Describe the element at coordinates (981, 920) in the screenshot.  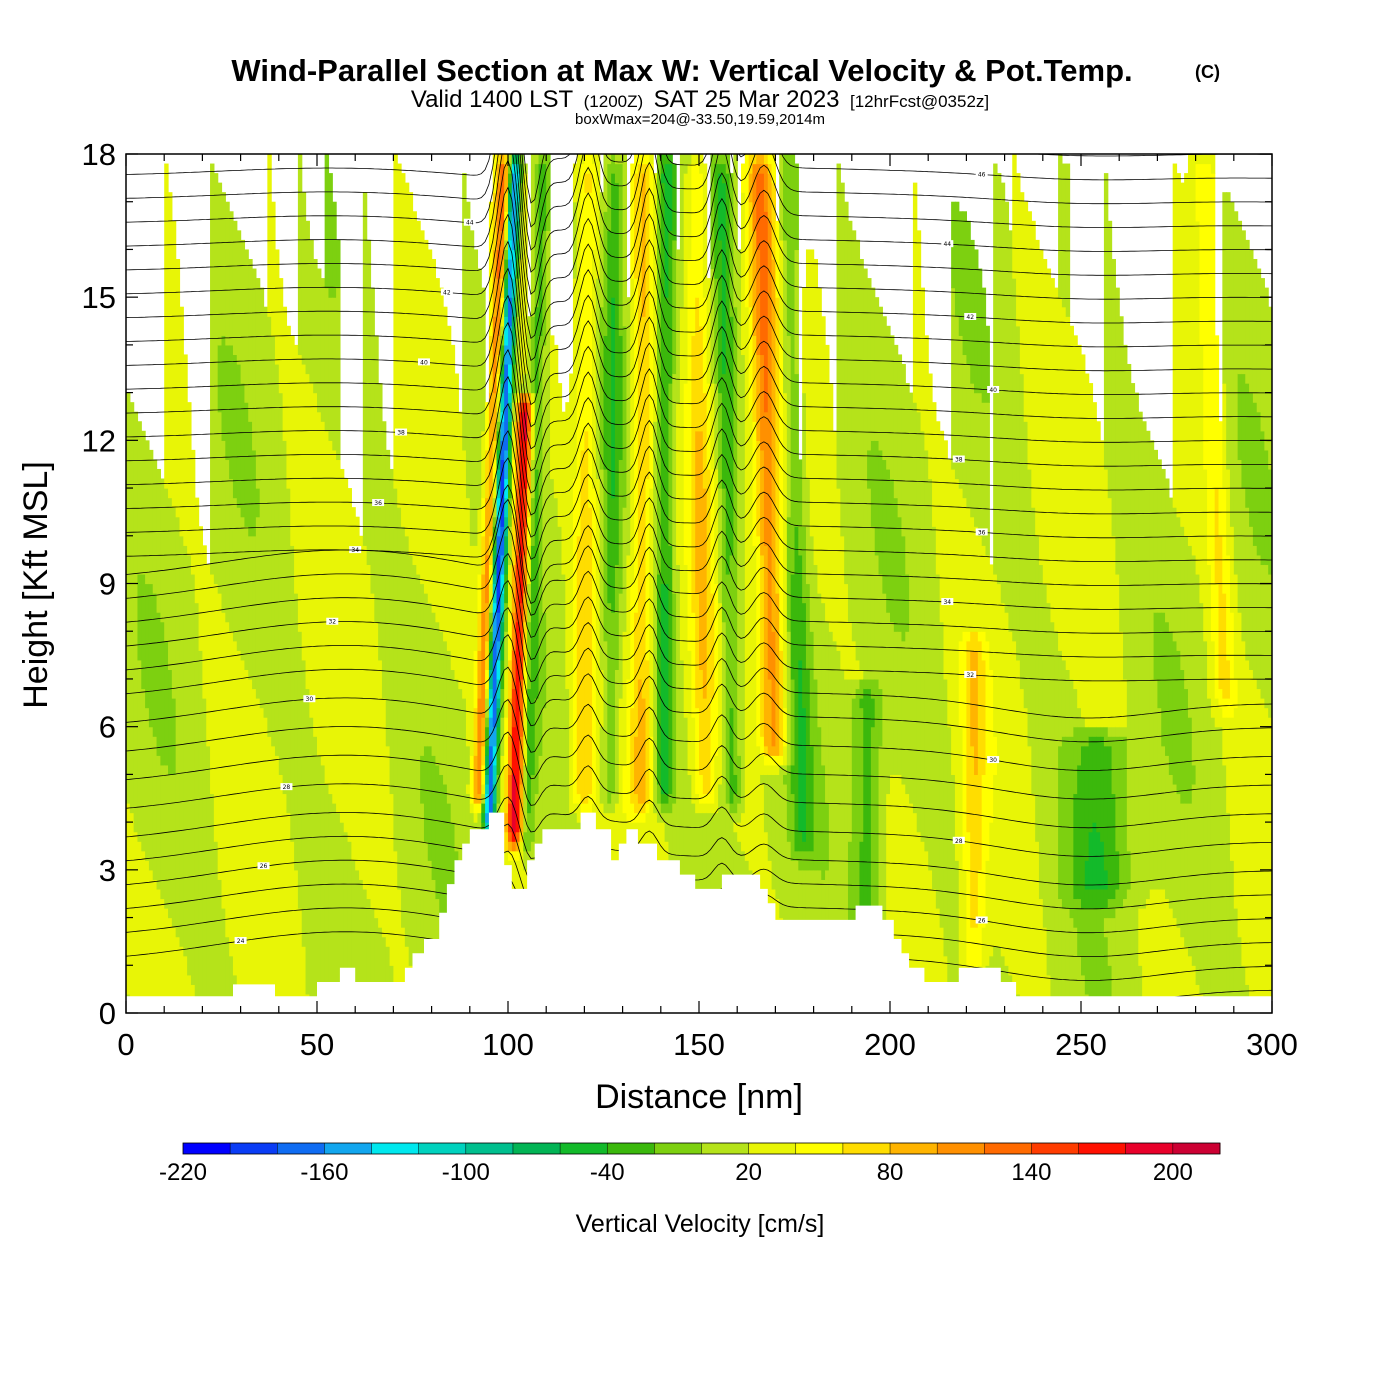
I see `theta-label-bg` at that location.